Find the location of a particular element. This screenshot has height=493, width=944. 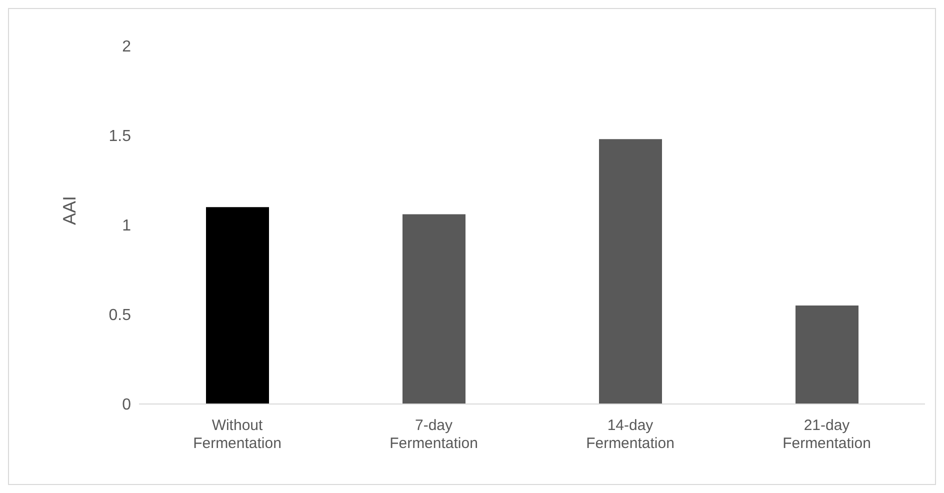

y-tick-label: 1.5 is located at coordinates (120, 137).